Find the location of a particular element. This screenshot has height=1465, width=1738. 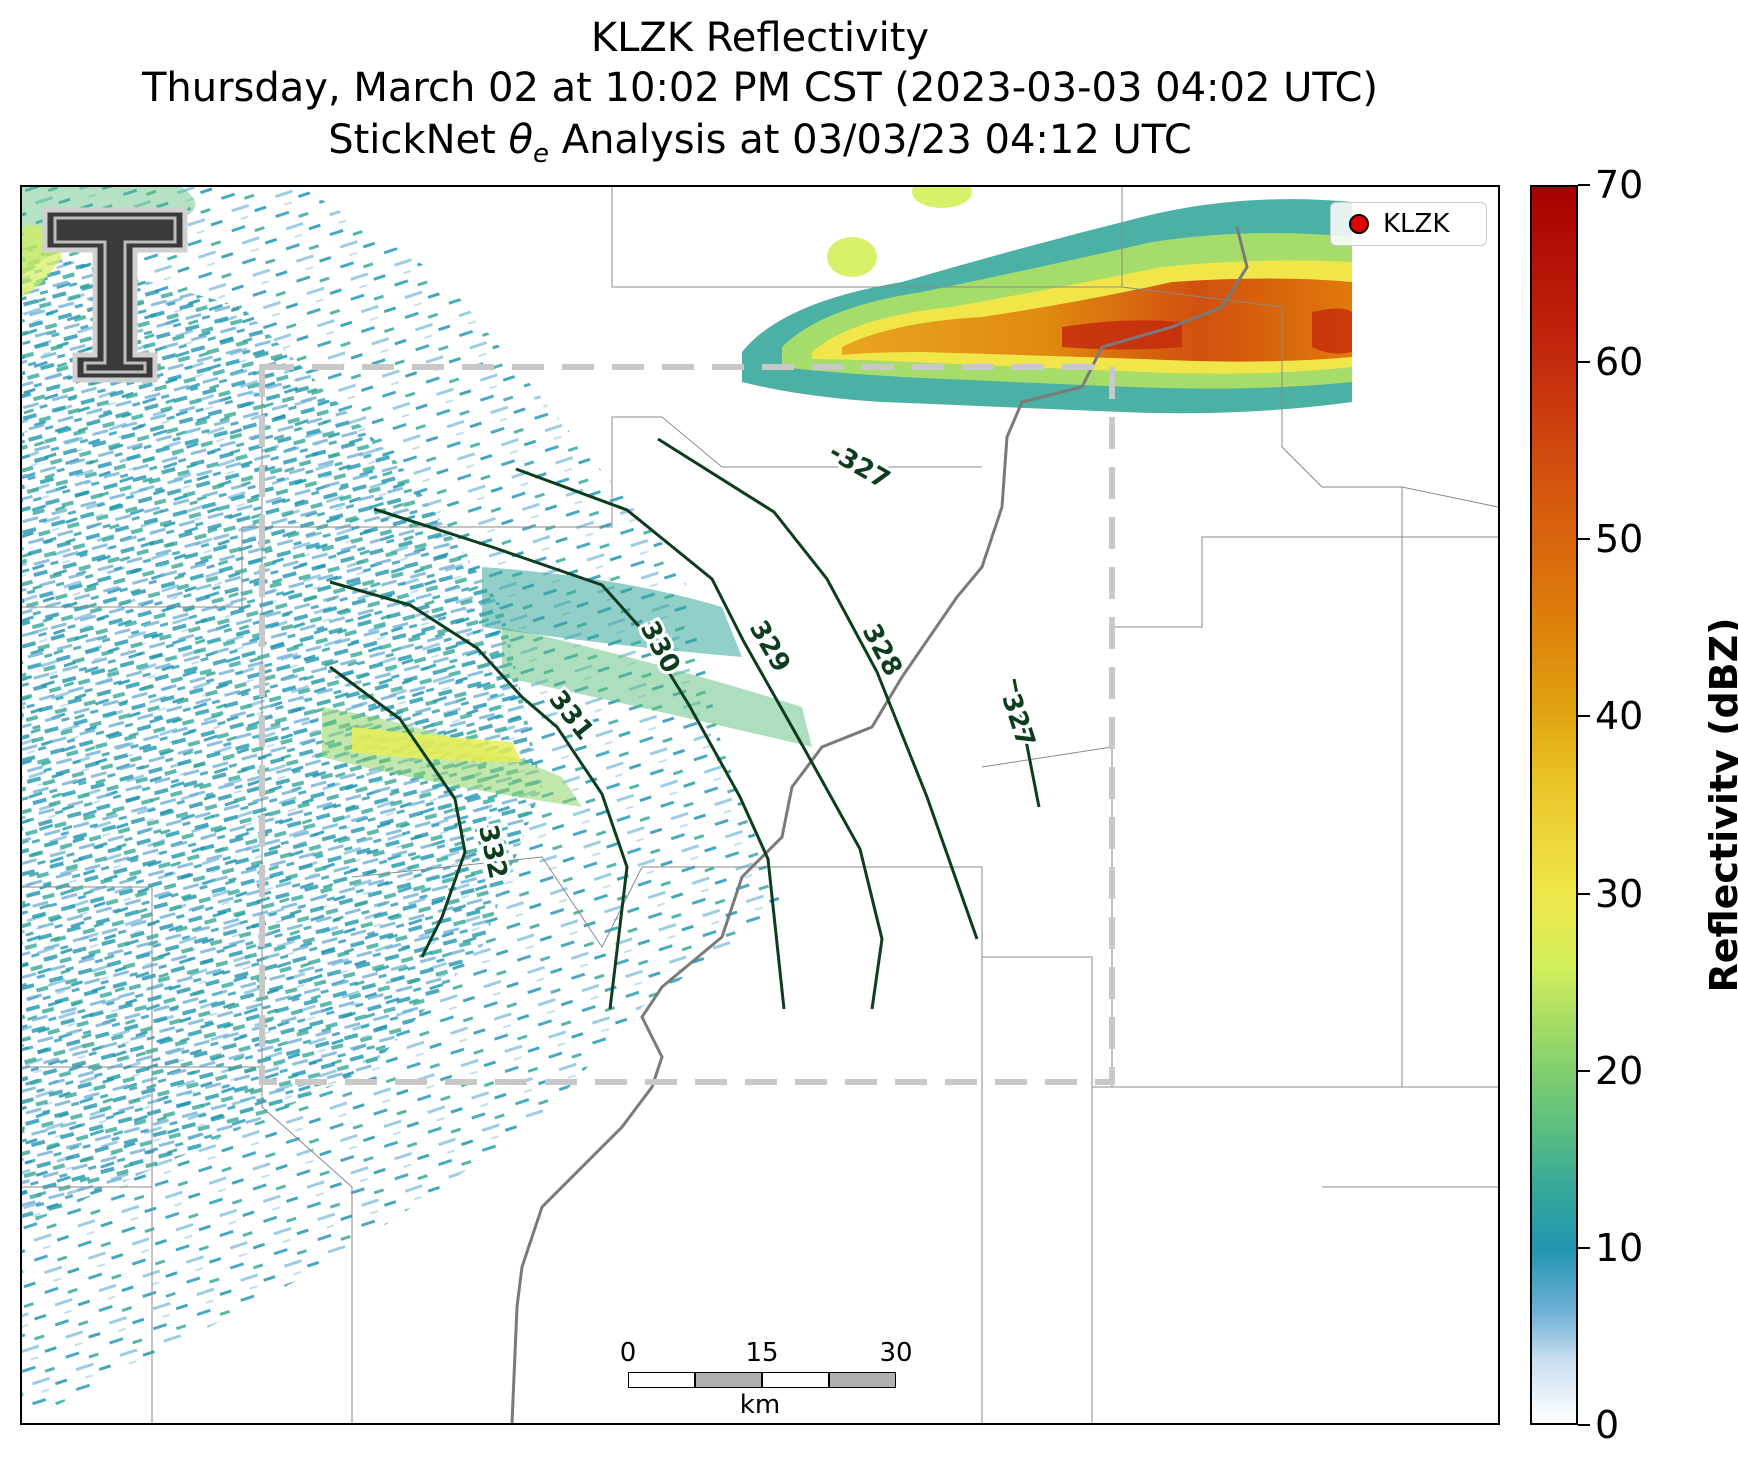

contour-327-east is located at coordinates (1026, 743).